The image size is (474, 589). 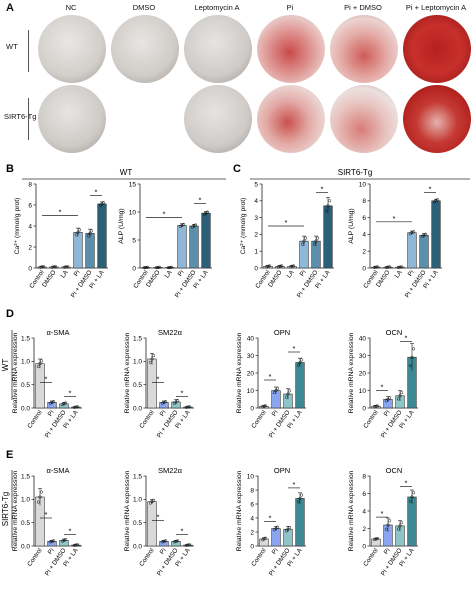 I want to click on plate-tg-pi, so click(x=291, y=119).